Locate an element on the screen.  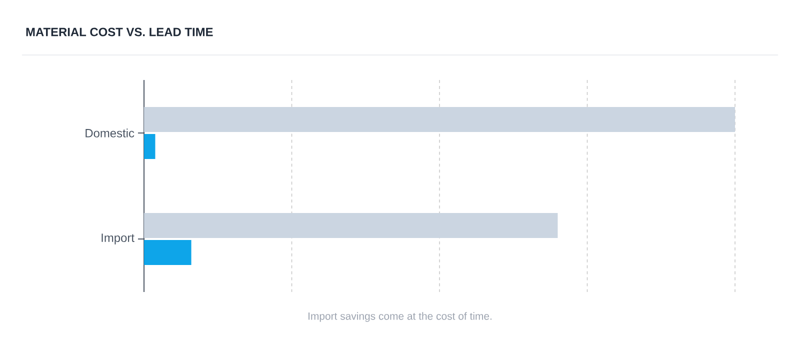
y-tick-label: Import is located at coordinates (118, 239).